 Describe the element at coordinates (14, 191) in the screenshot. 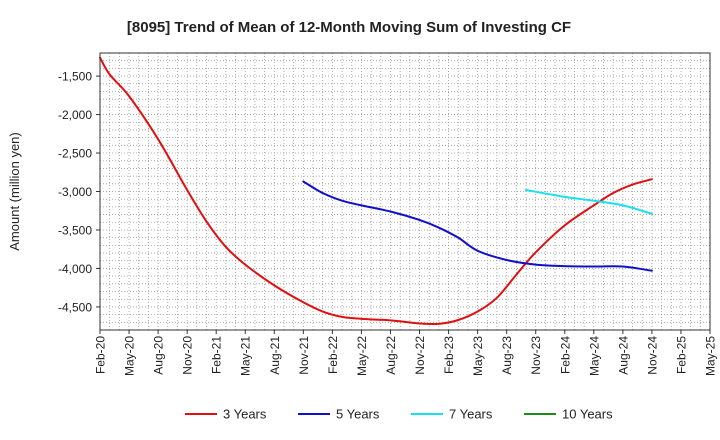

I see `y-axis-label: Amount (million yen)` at that location.